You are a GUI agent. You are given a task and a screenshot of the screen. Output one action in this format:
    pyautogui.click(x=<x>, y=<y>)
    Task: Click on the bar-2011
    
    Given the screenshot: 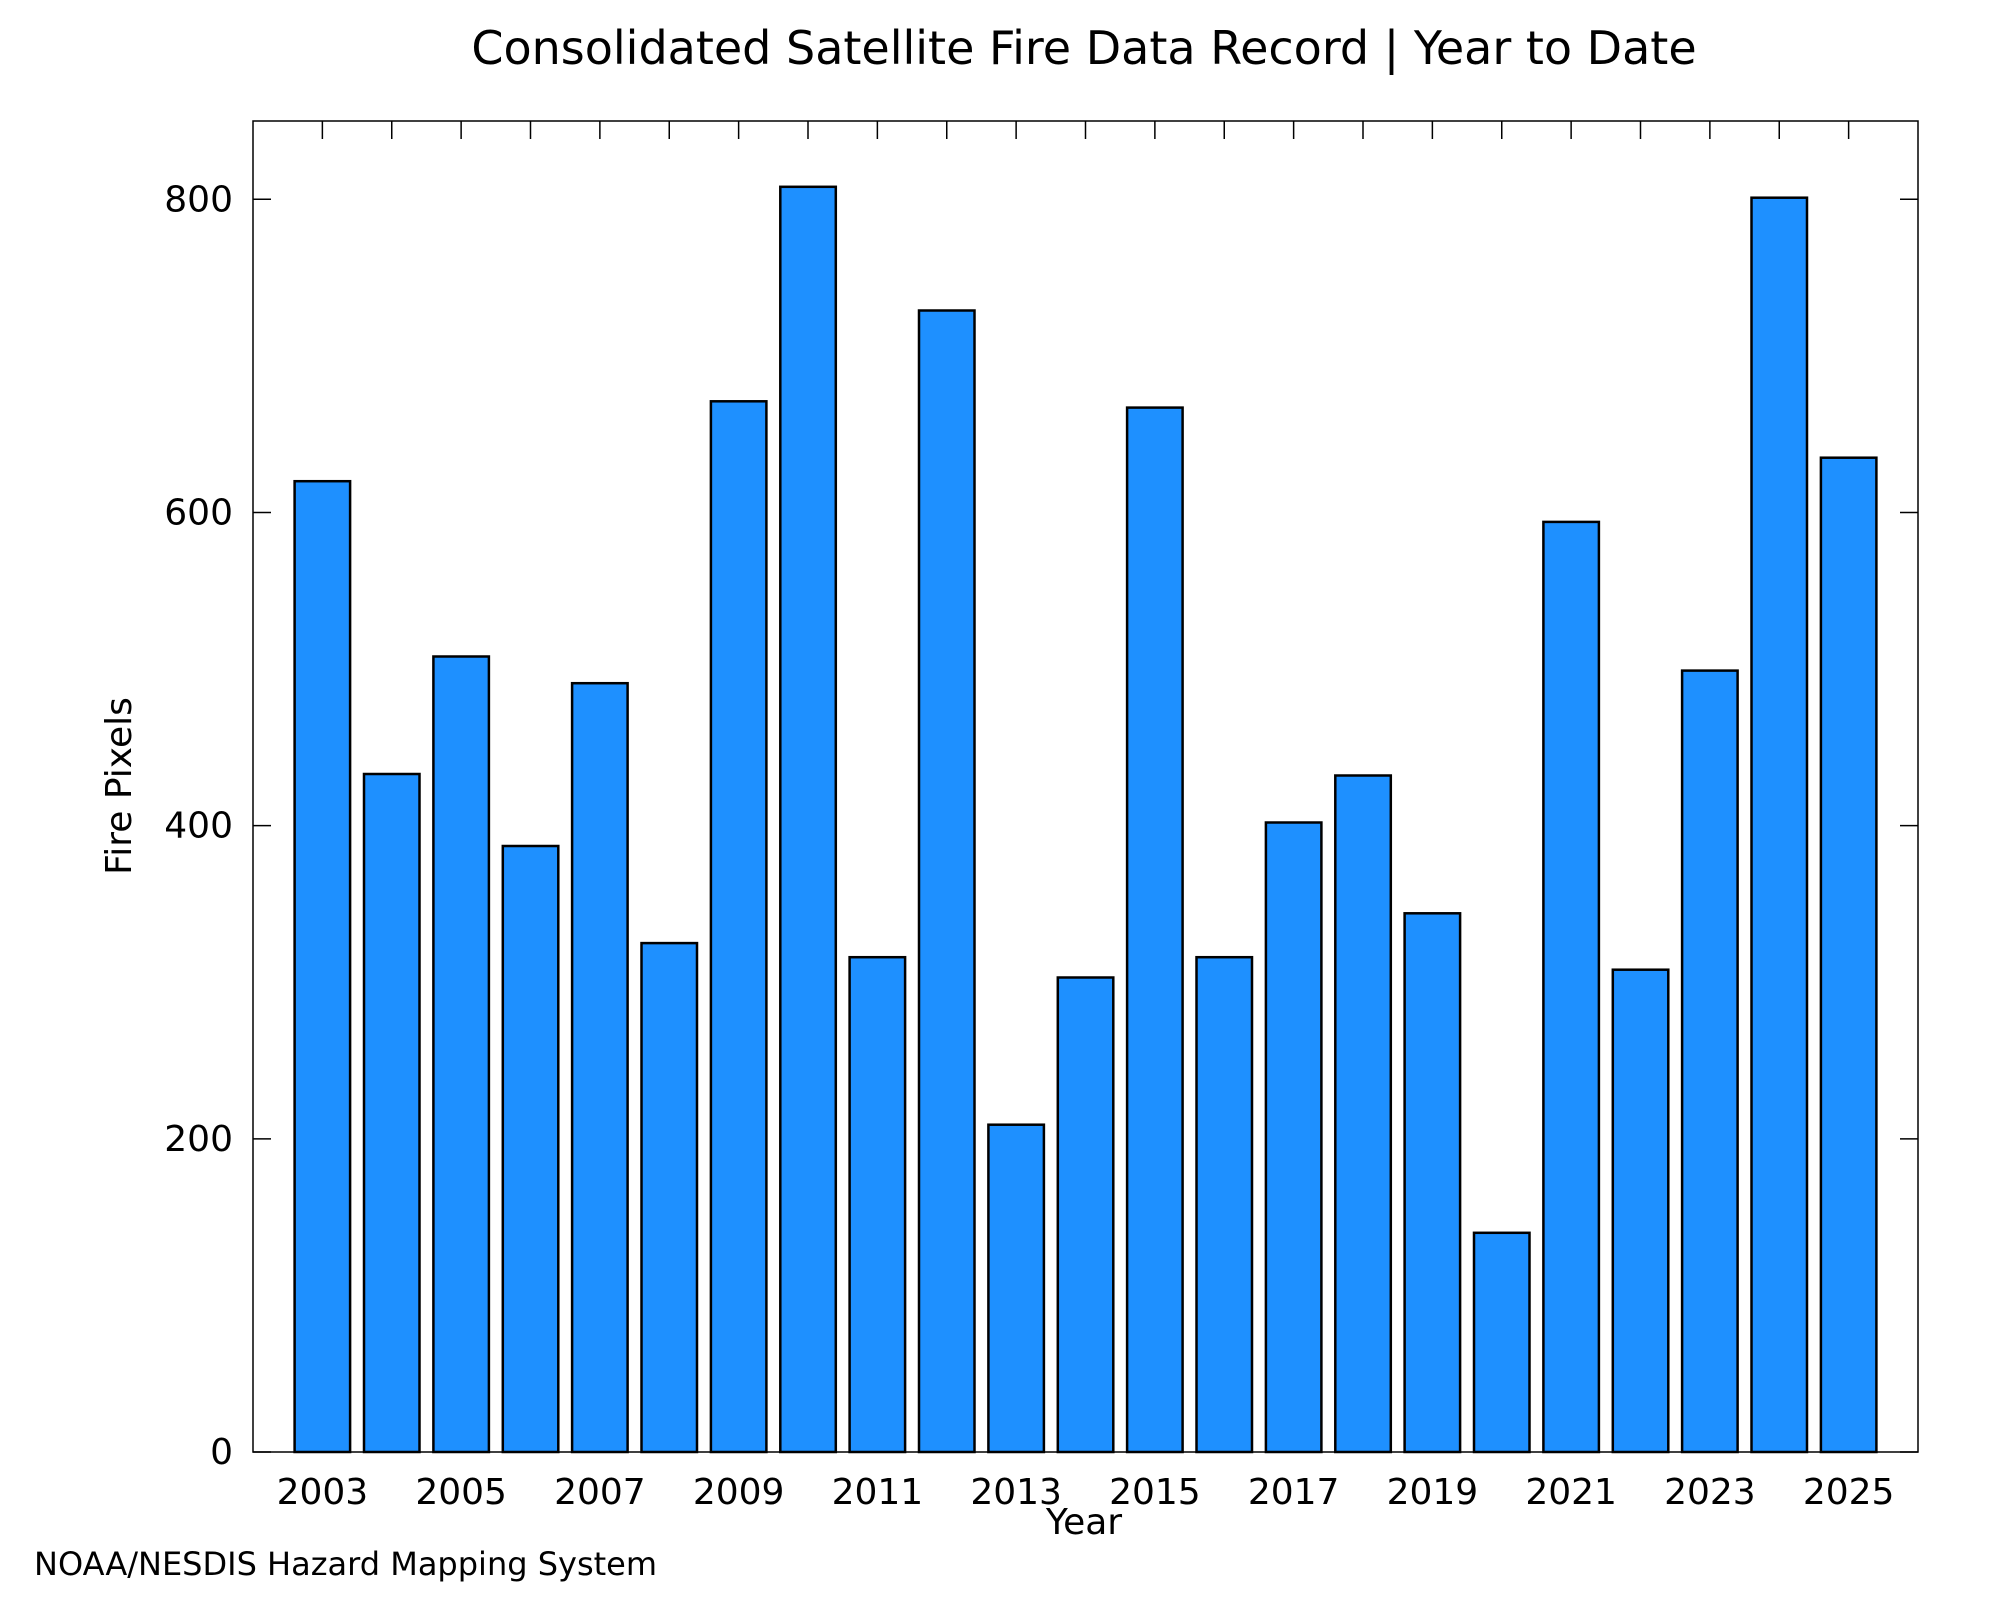 What is the action you would take?
    pyautogui.click(x=877, y=1204)
    